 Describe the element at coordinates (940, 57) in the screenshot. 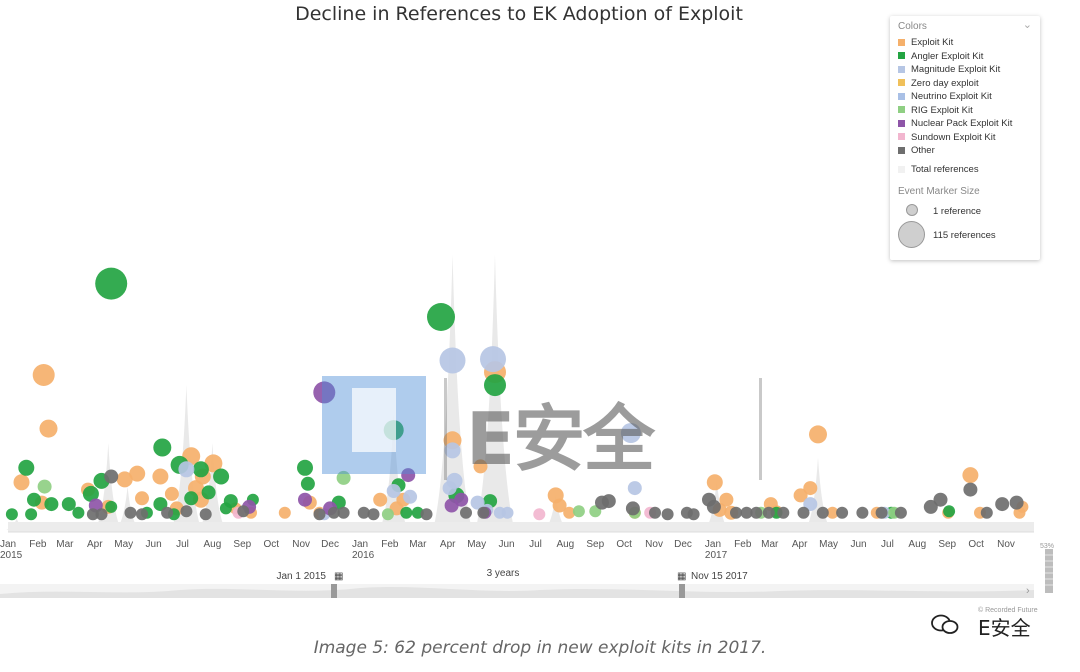

I see `legend-item: Angler Exploit Kit` at that location.